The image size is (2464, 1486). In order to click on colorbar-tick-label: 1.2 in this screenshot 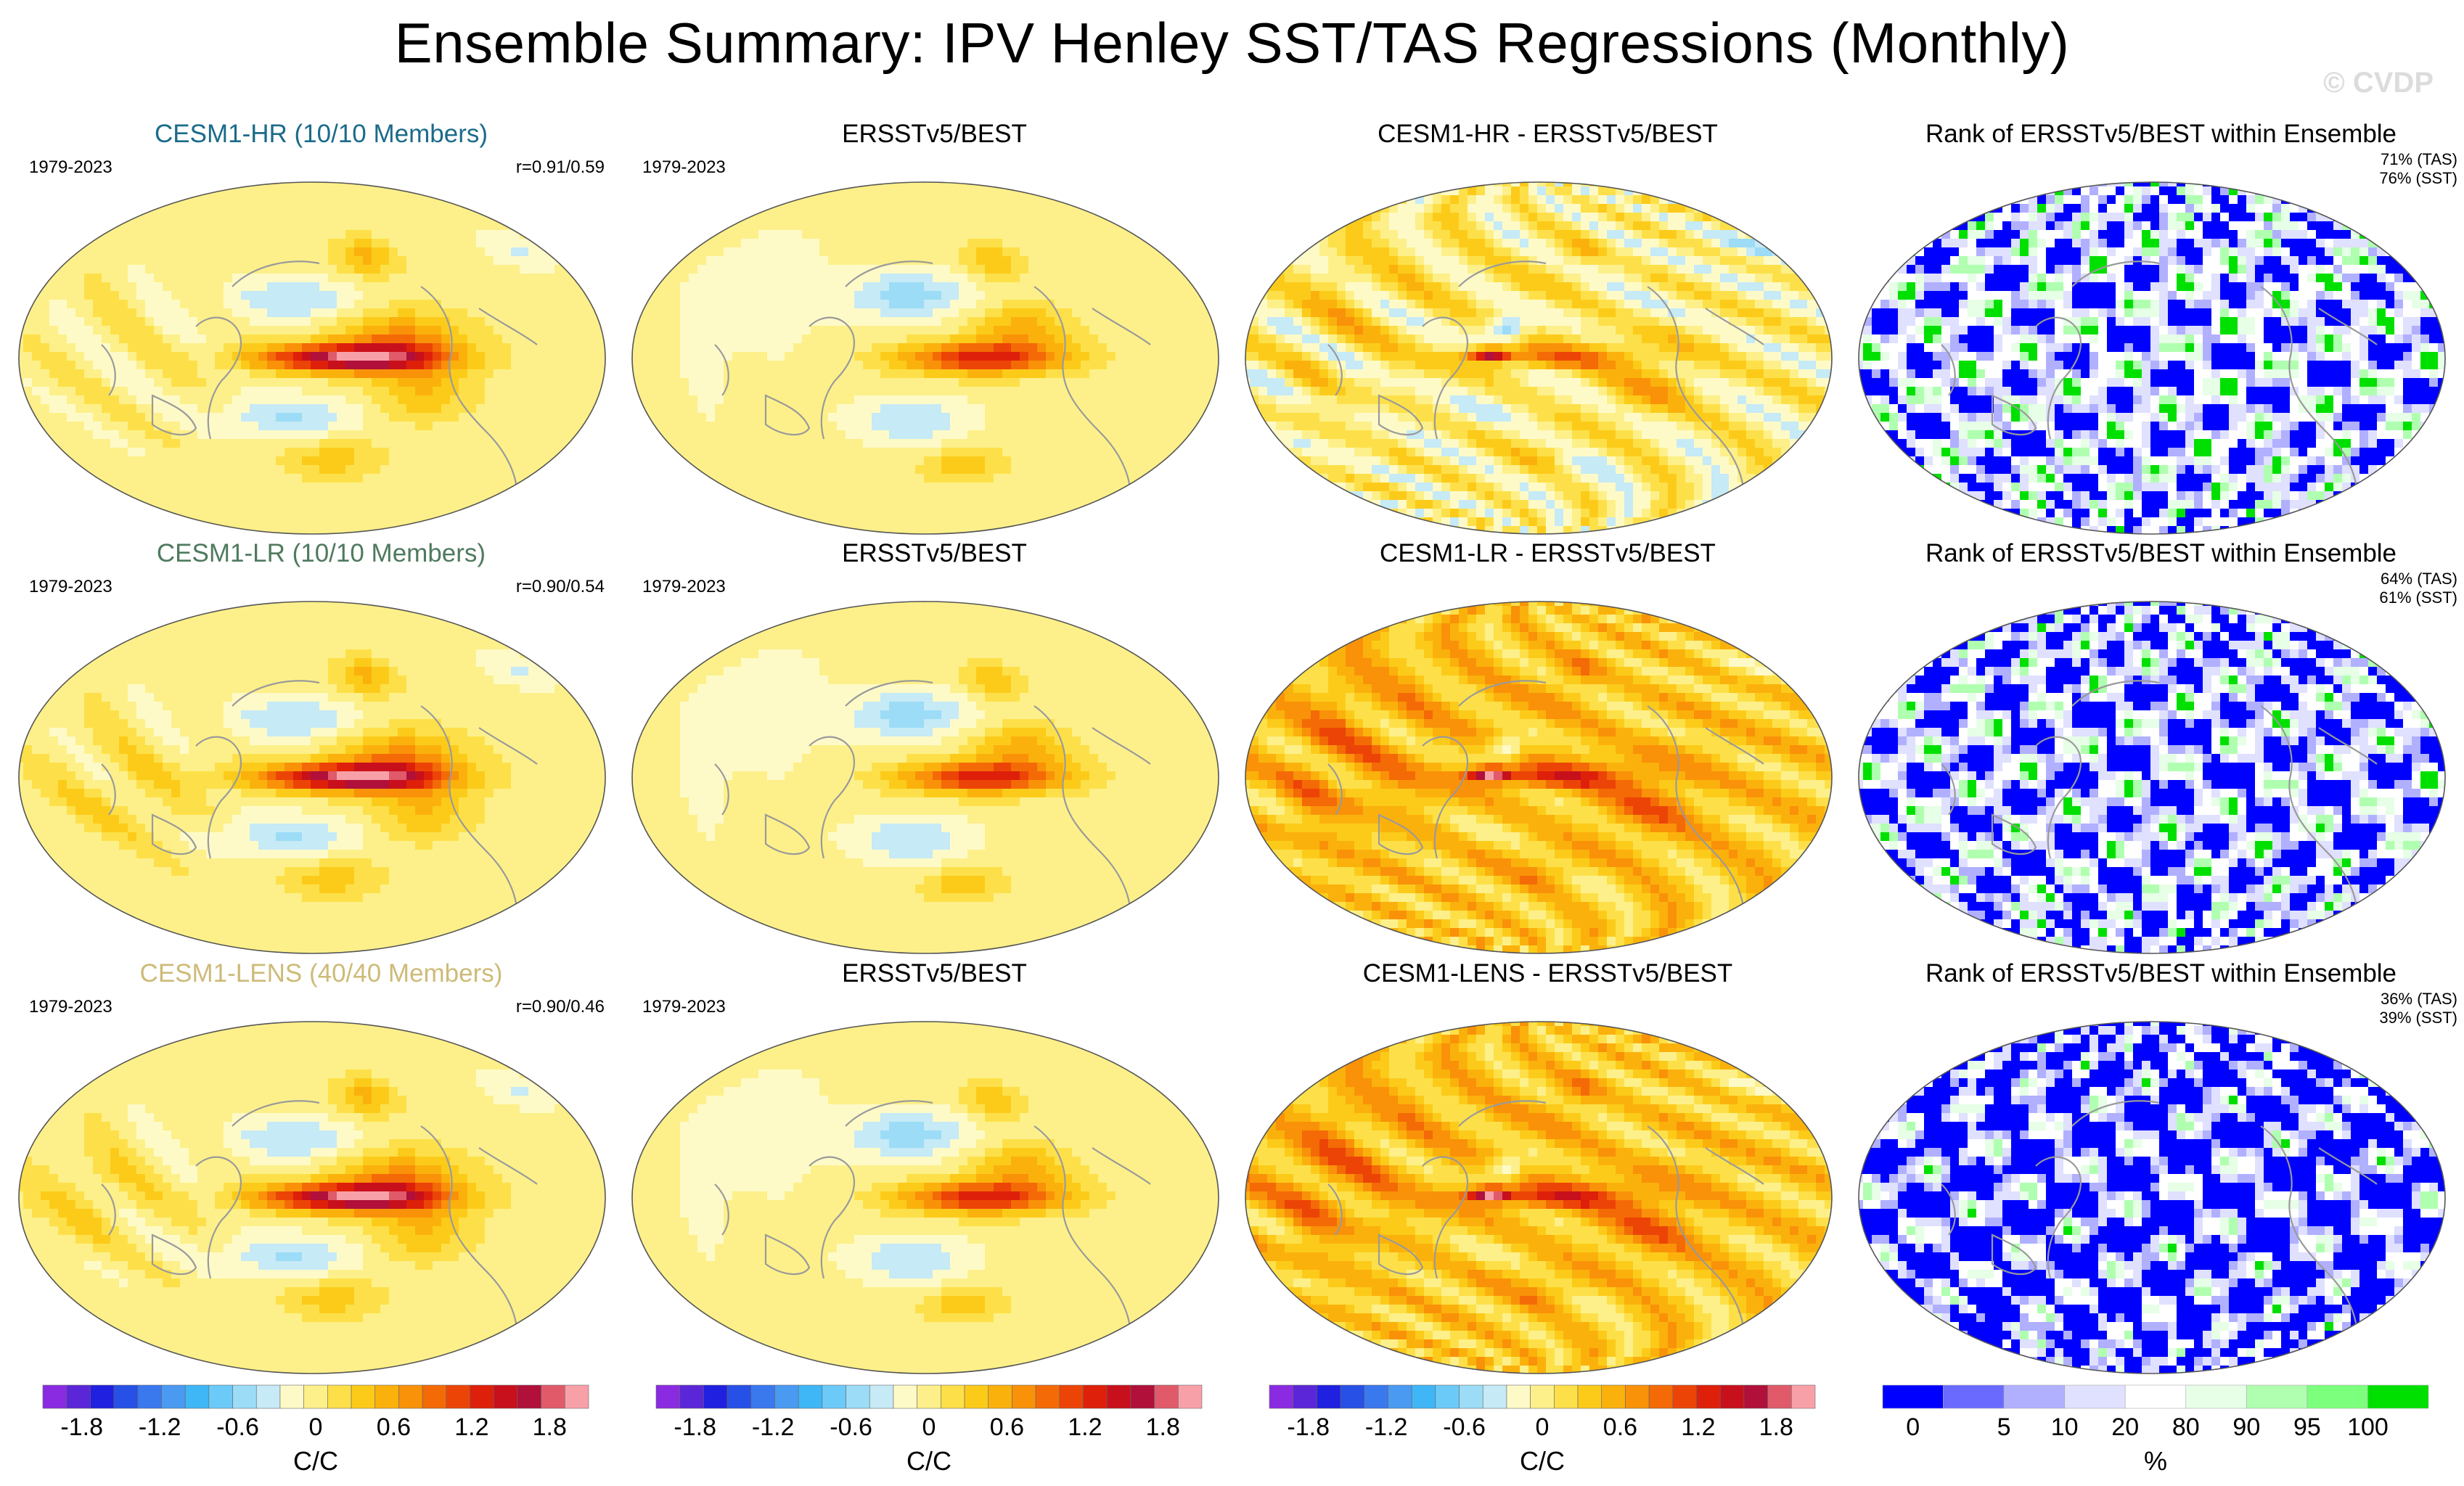, I will do `click(1085, 1427)`.